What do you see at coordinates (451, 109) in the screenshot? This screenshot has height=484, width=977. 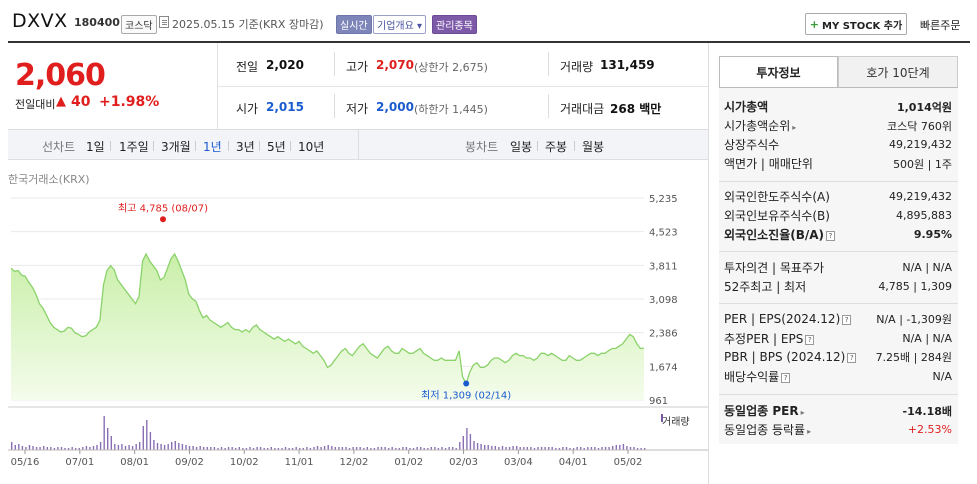 I see `lower-limit: (하한가 1,445)` at bounding box center [451, 109].